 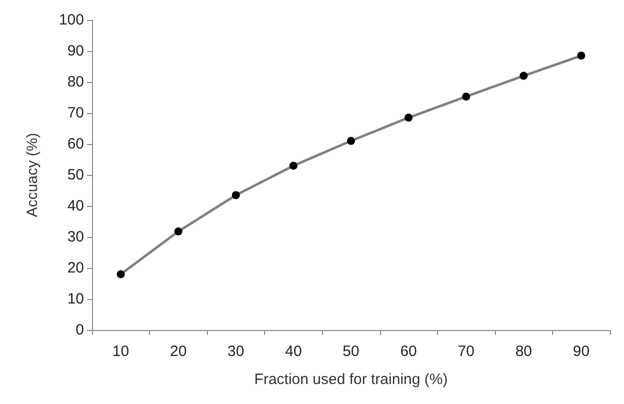 I want to click on x-tick-label: 20, so click(x=178, y=351).